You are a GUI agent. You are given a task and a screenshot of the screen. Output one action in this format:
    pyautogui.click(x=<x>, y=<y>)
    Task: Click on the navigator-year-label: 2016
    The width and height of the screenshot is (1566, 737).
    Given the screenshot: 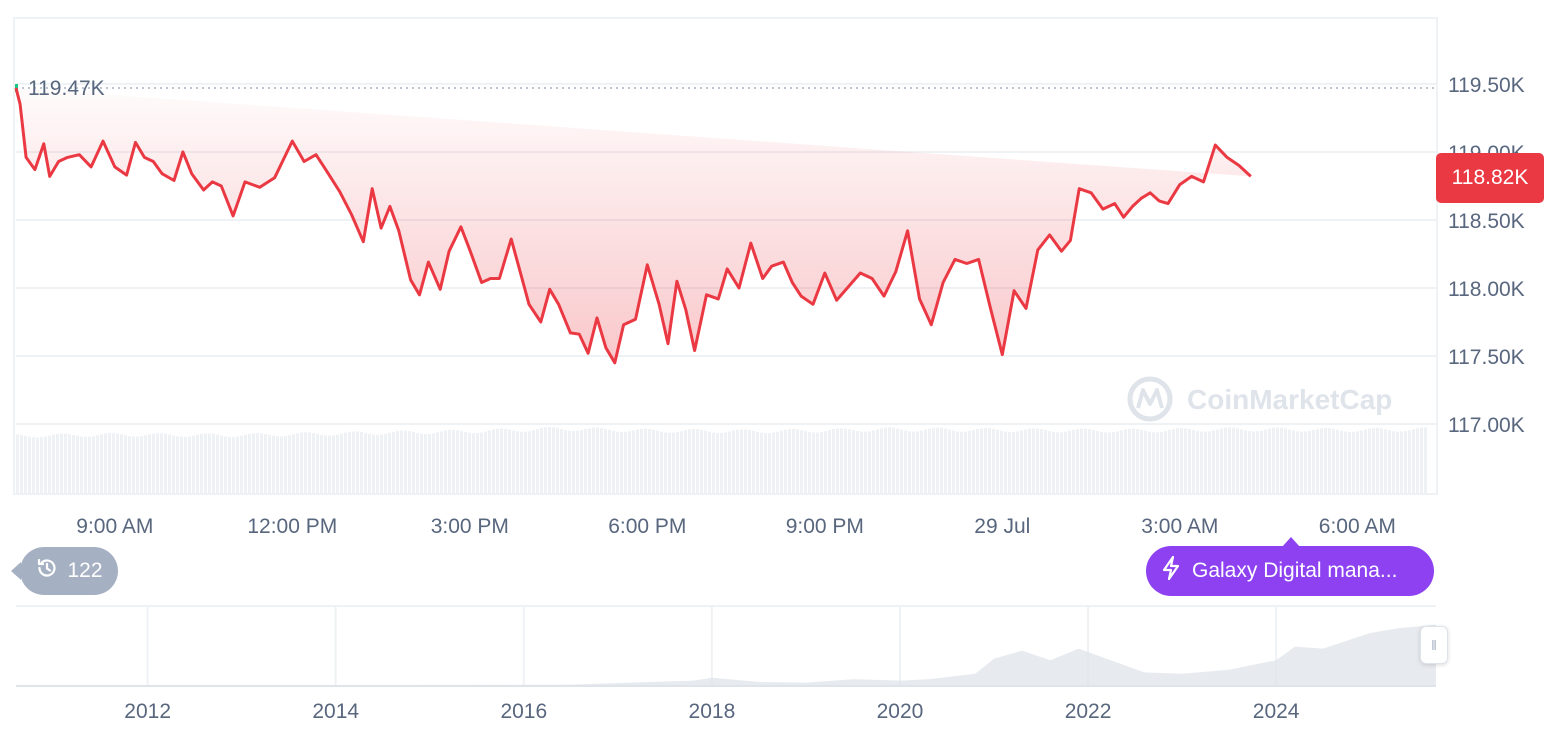 What is the action you would take?
    pyautogui.click(x=523, y=711)
    